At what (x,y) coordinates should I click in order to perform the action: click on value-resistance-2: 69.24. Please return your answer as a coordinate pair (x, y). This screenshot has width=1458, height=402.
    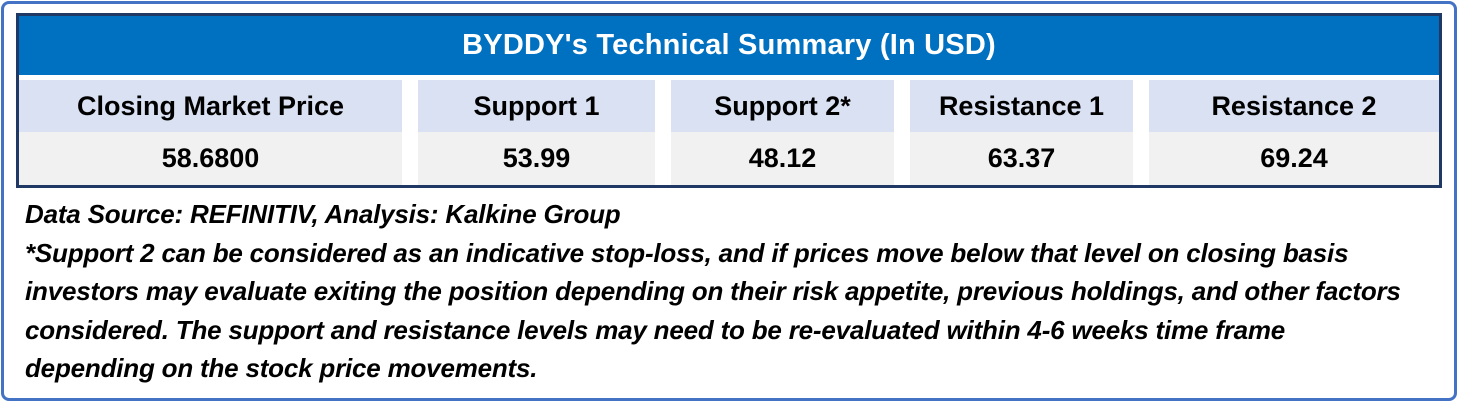
    Looking at the image, I should click on (1294, 158).